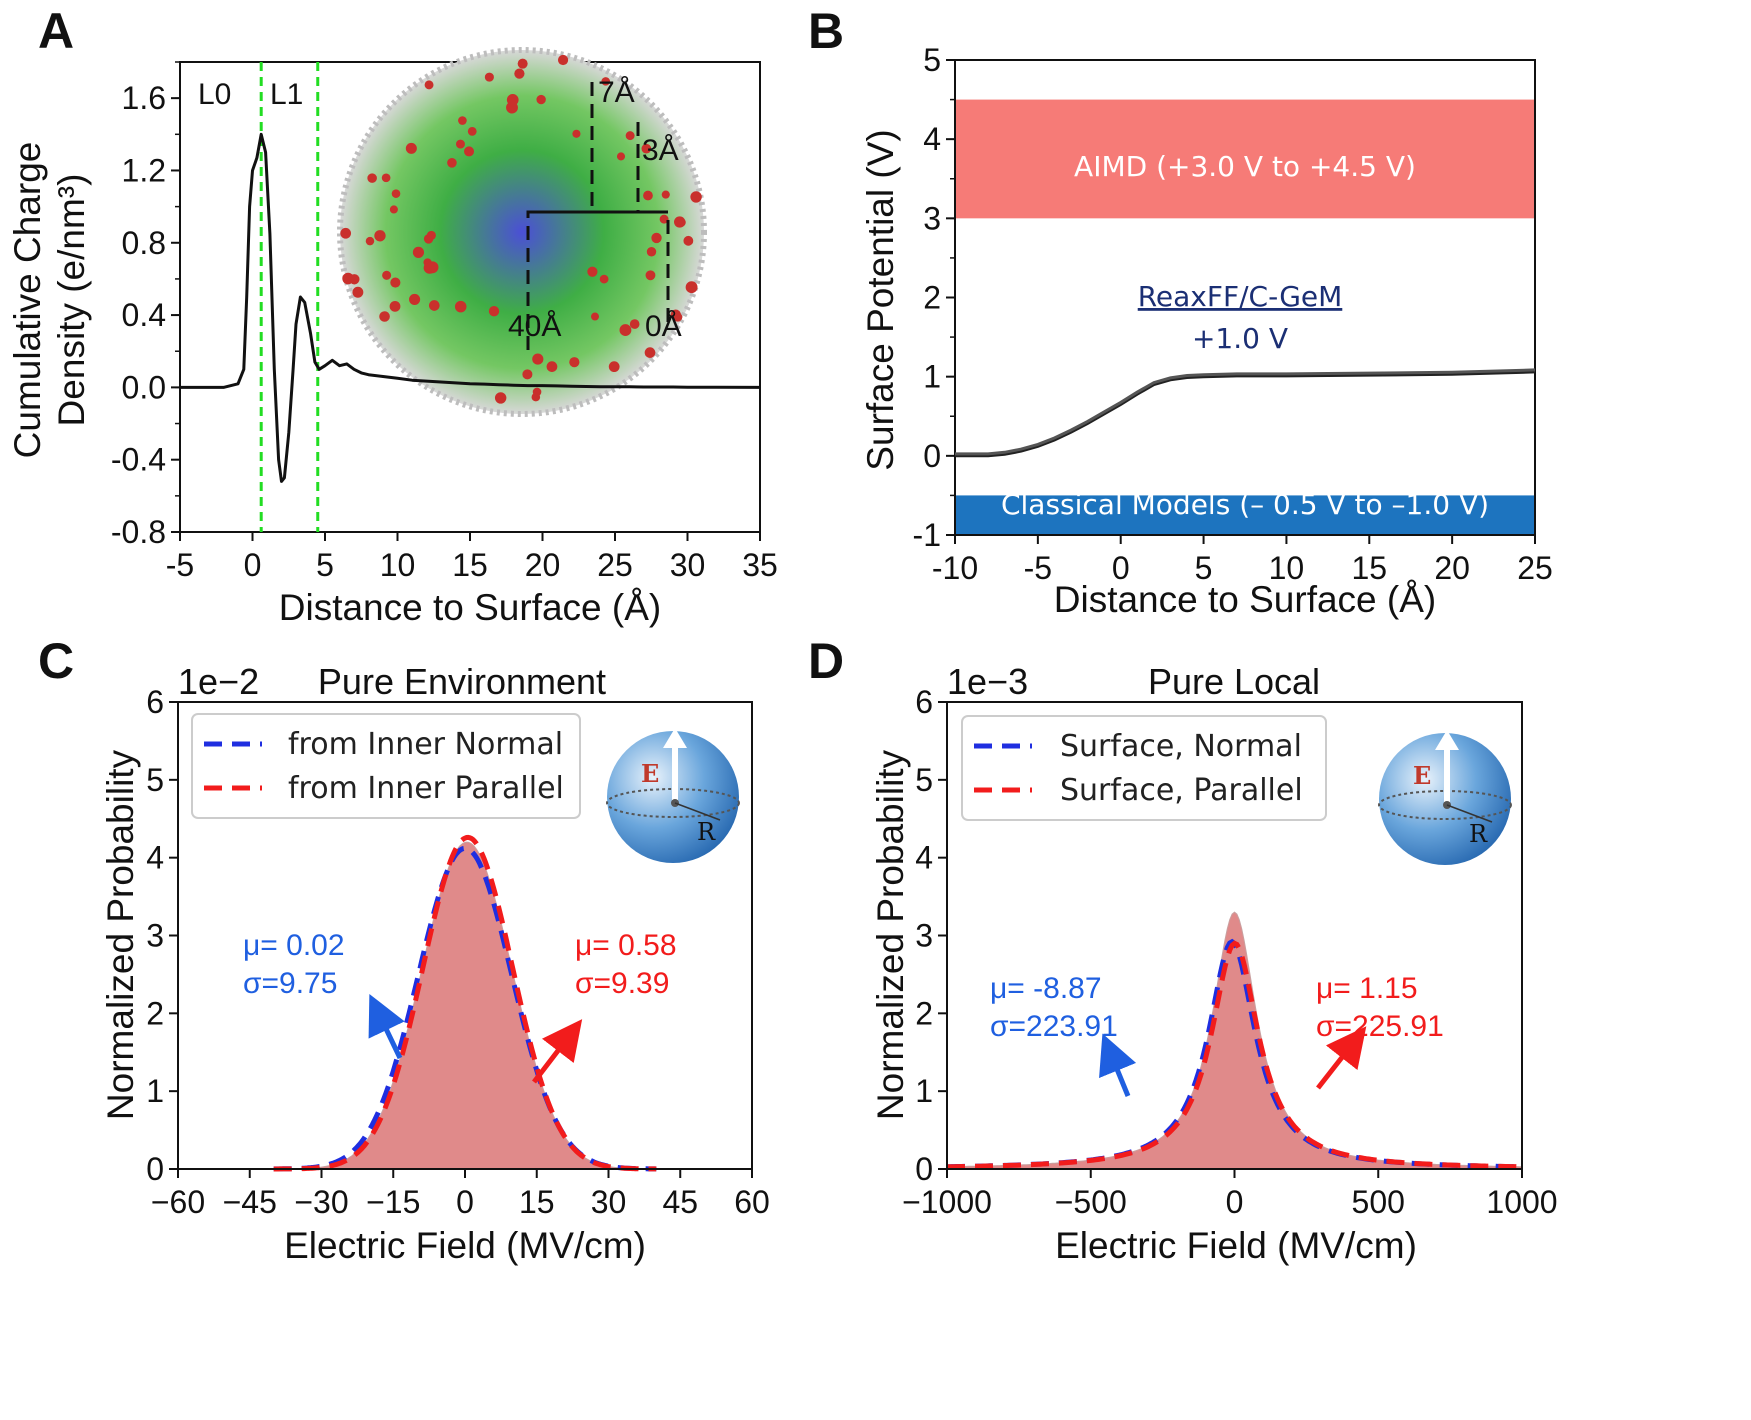 The height and width of the screenshot is (1420, 1751). I want to click on y-tick-label: 1.2, so click(144, 170).